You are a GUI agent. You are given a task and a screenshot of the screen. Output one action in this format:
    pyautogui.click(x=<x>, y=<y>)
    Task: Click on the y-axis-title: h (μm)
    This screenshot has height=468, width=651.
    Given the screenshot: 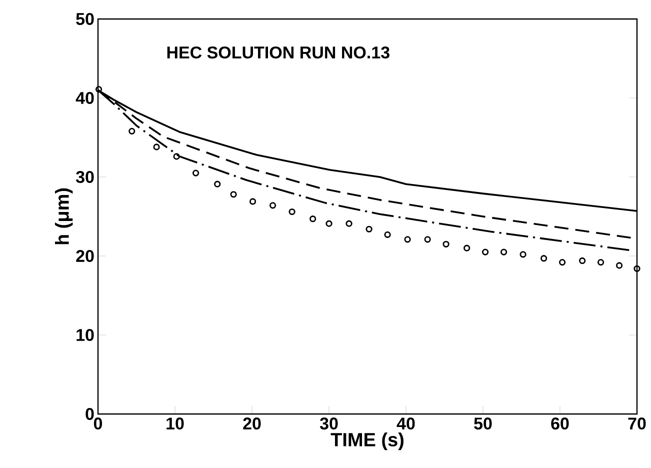 What is the action you would take?
    pyautogui.click(x=63, y=216)
    